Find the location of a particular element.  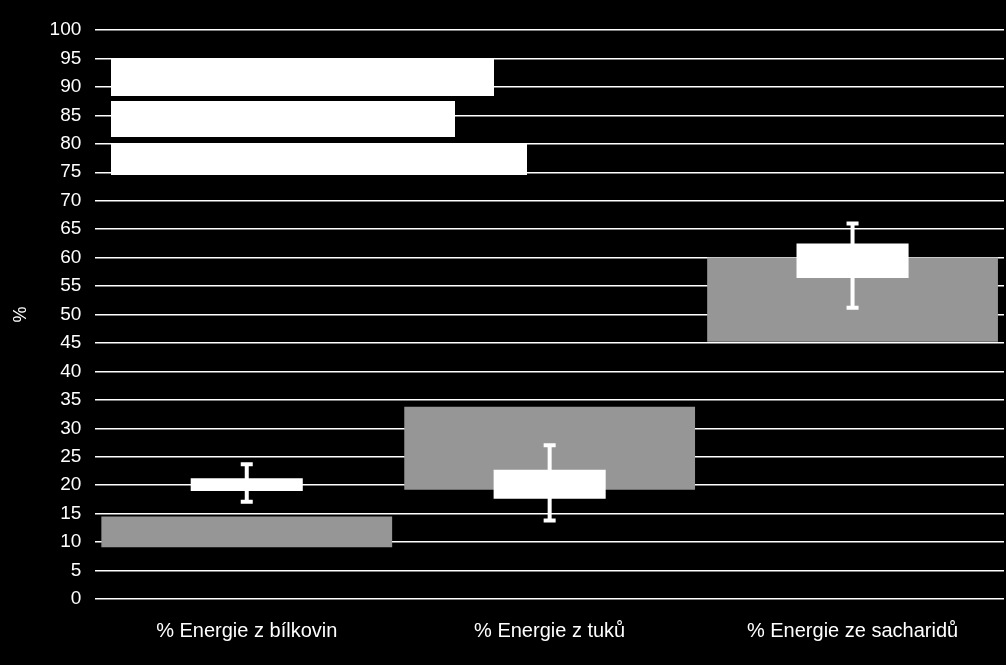

y-tick-label: 30 is located at coordinates (71, 427).